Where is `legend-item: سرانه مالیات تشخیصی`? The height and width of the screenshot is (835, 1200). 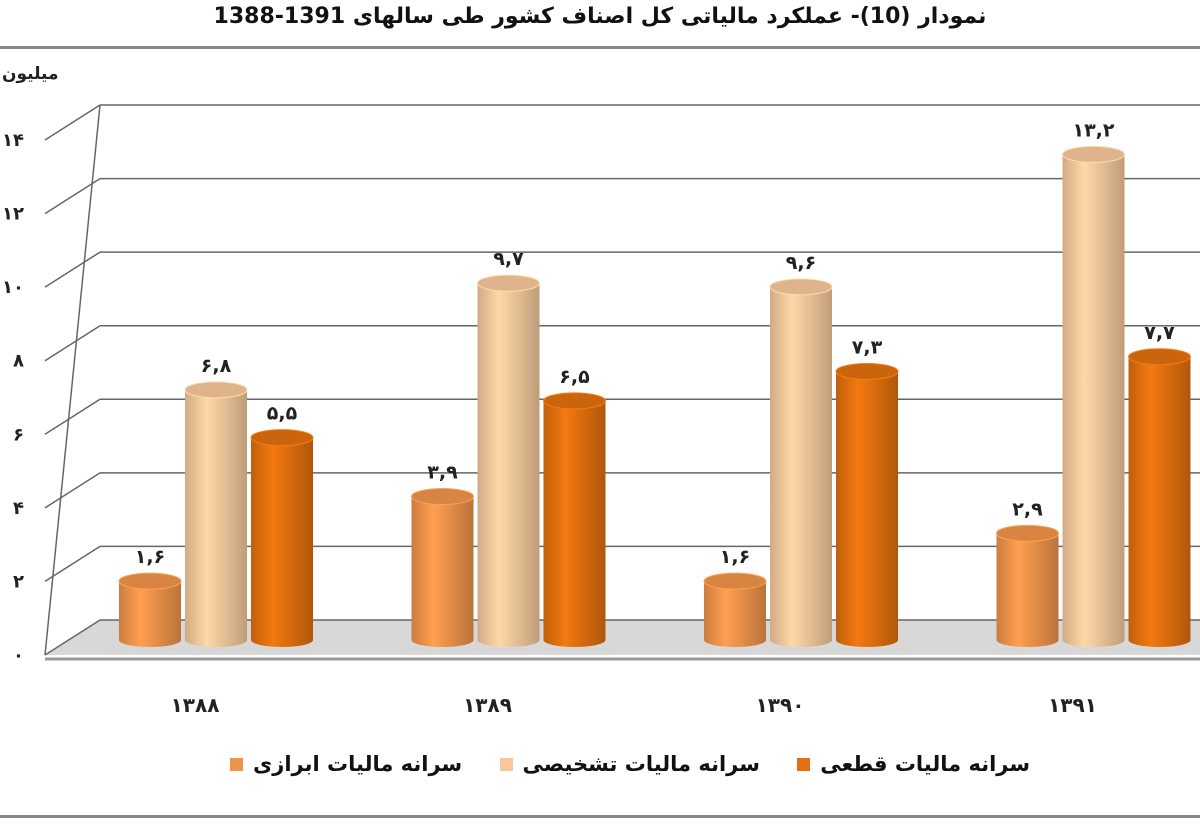
legend-item: سرانه مالیات تشخیصی is located at coordinates (629, 764).